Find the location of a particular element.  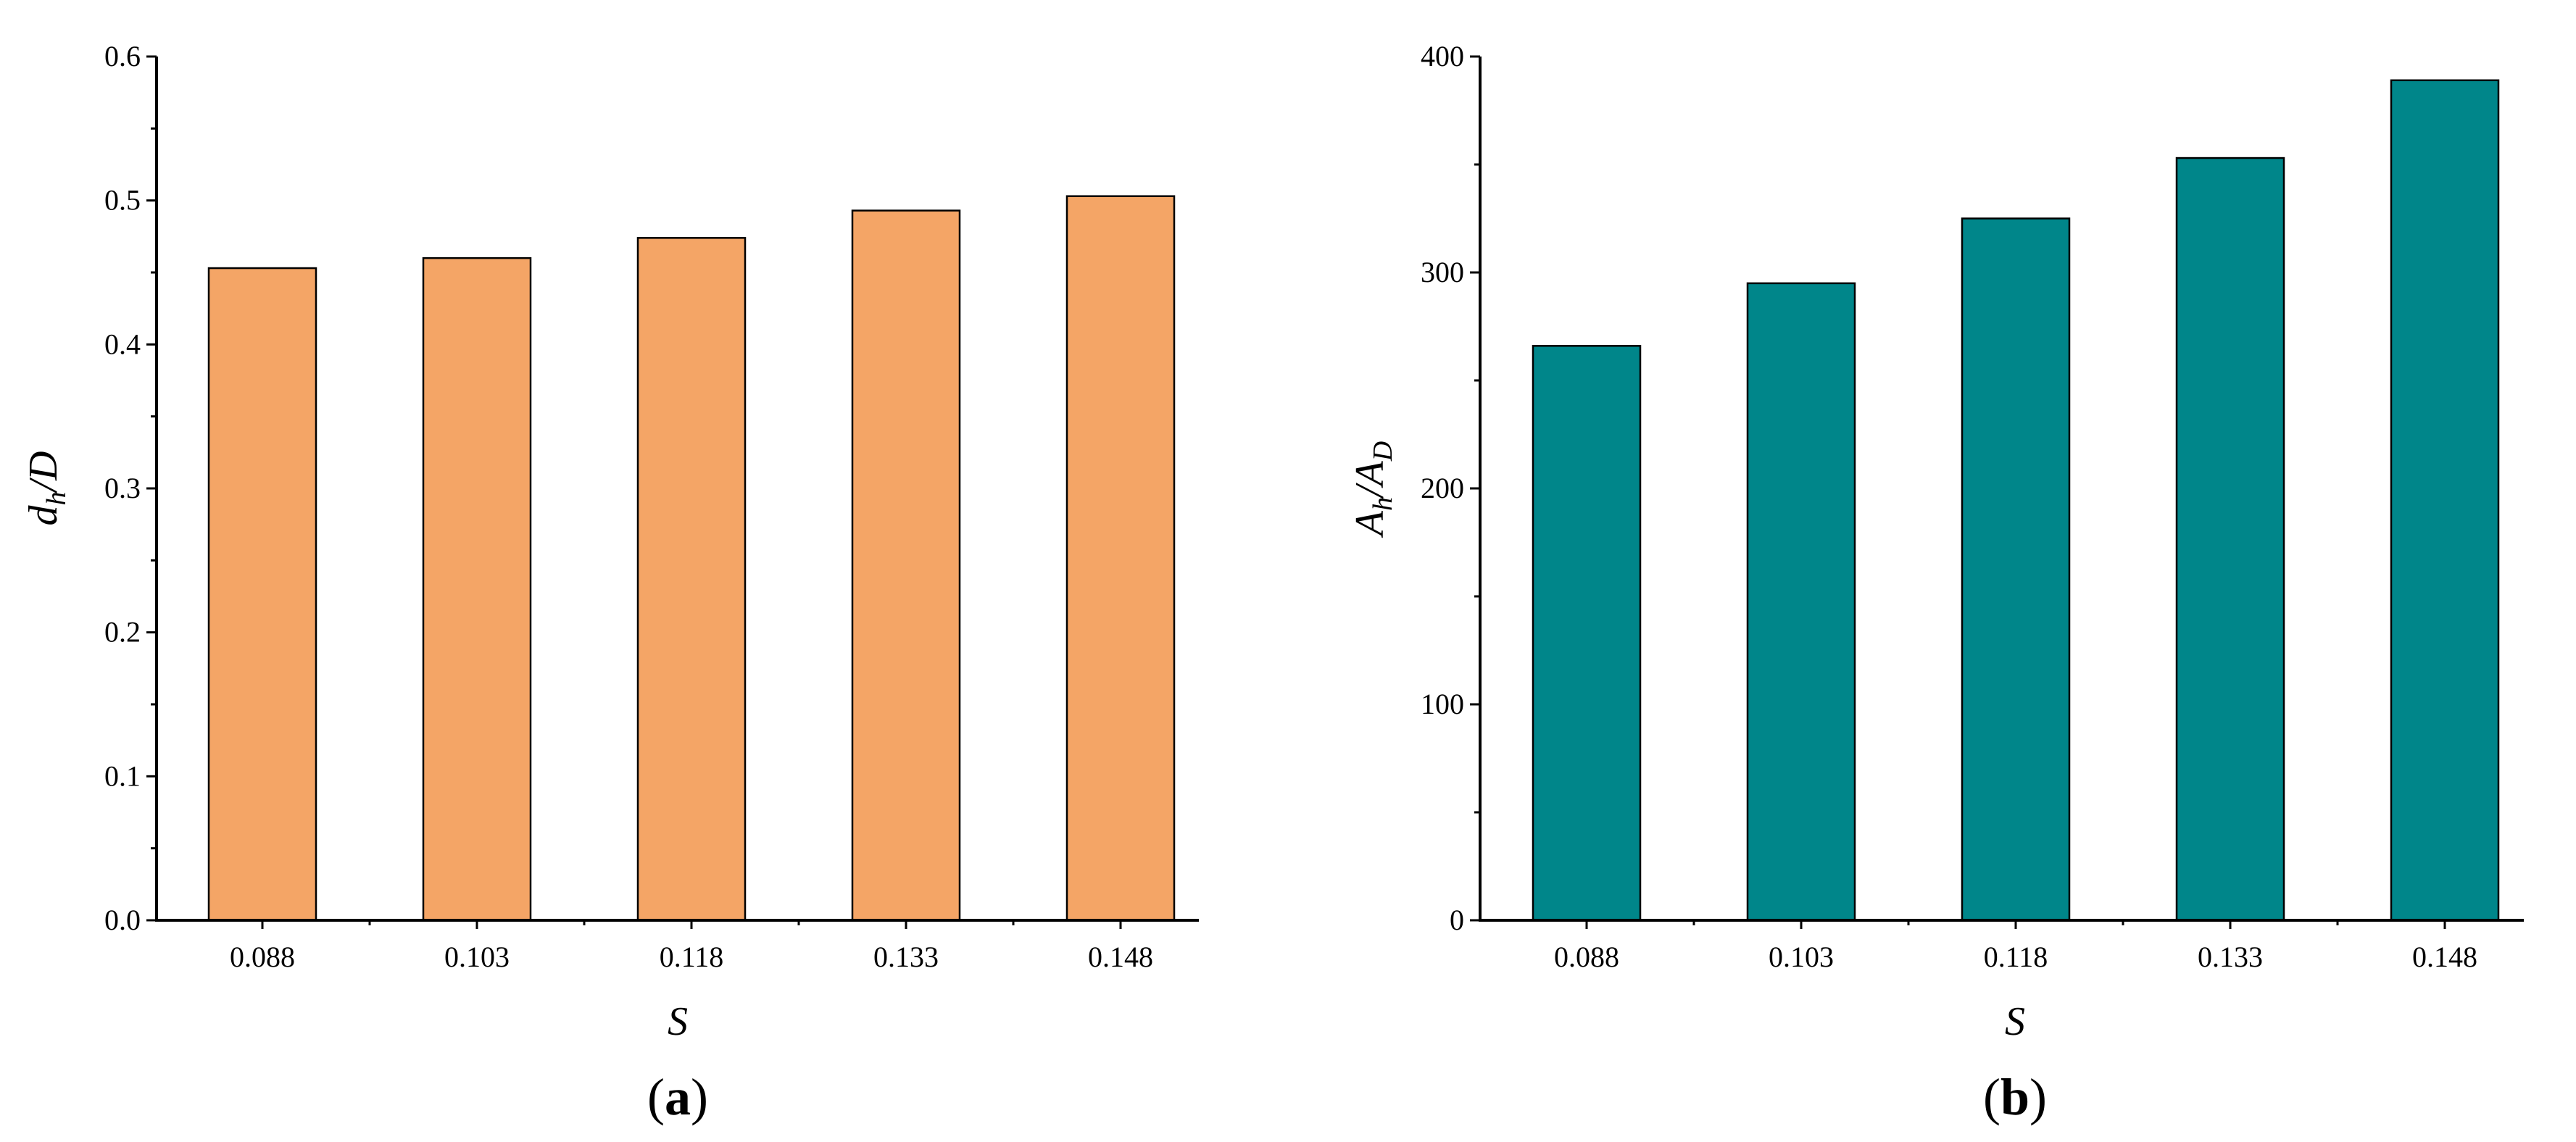

y-tick-label-a-1: 0.1 is located at coordinates (122, 776).